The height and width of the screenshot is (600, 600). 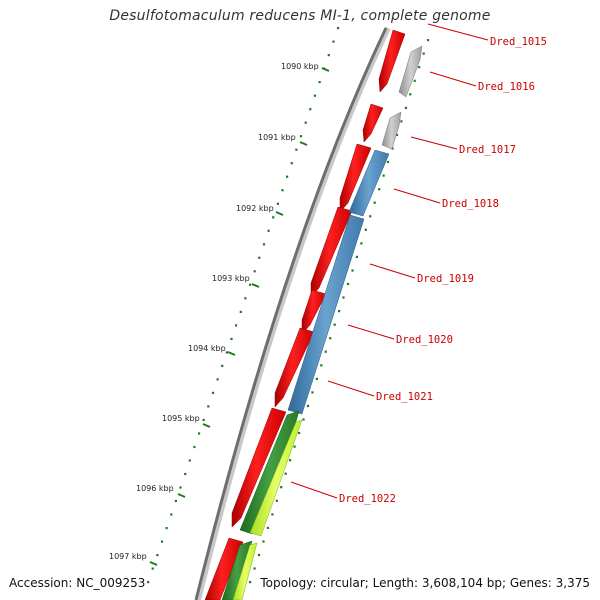 What do you see at coordinates (445, 279) in the screenshot?
I see `gene-label-dred-1019: Dred_1019` at bounding box center [445, 279].